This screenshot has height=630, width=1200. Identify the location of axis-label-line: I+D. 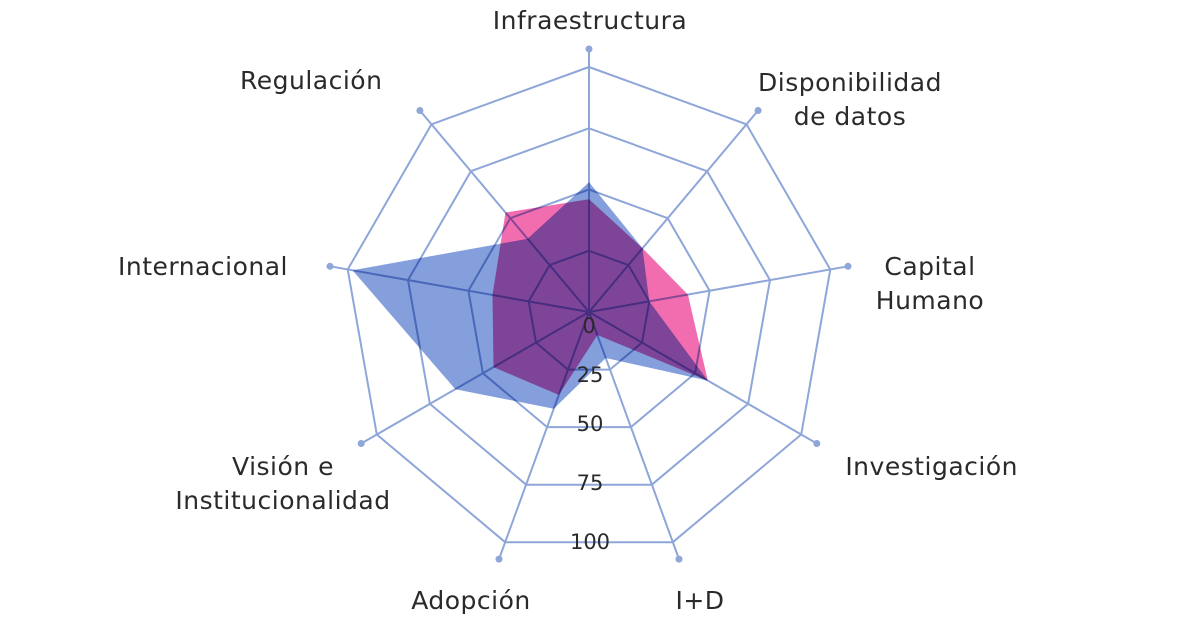
(700, 600).